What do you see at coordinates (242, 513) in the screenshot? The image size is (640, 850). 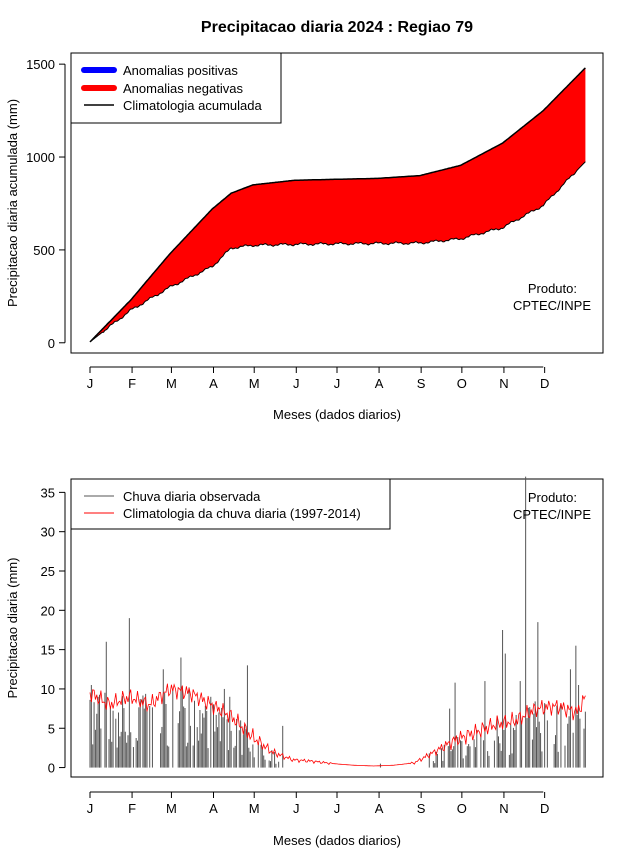 I see `legend-label-daily-climatology: Climatologia da chuva diaria (1997-2014)` at bounding box center [242, 513].